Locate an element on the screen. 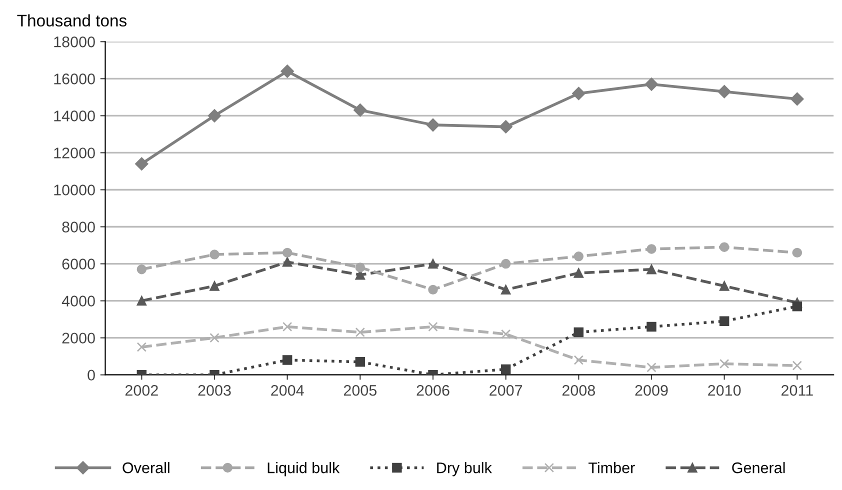  y-tick-label: 10000 is located at coordinates (74, 190).